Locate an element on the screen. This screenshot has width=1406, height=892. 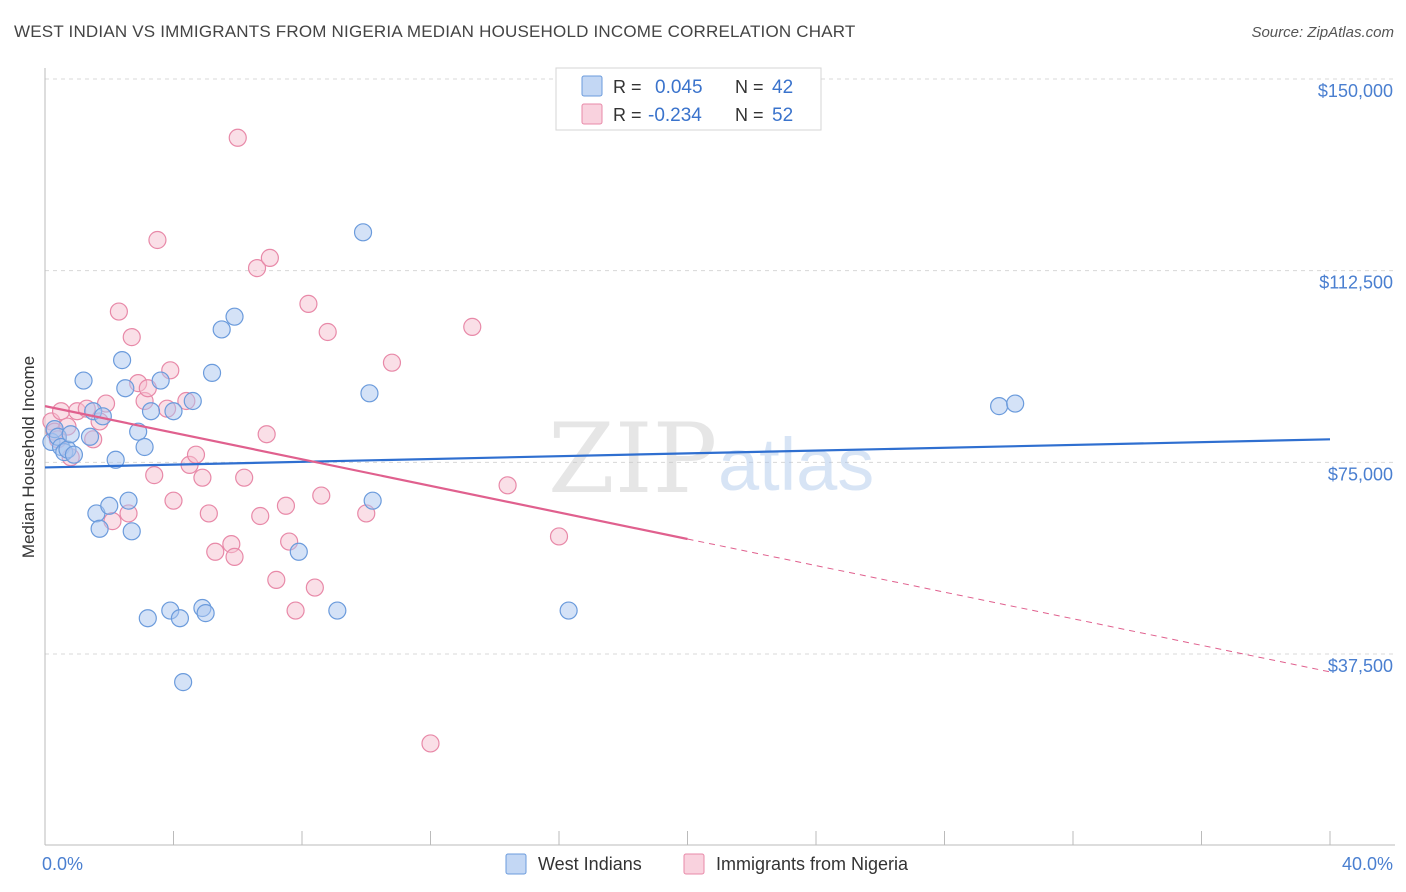
west-indian-trend-line is located at coordinates (687, 453).